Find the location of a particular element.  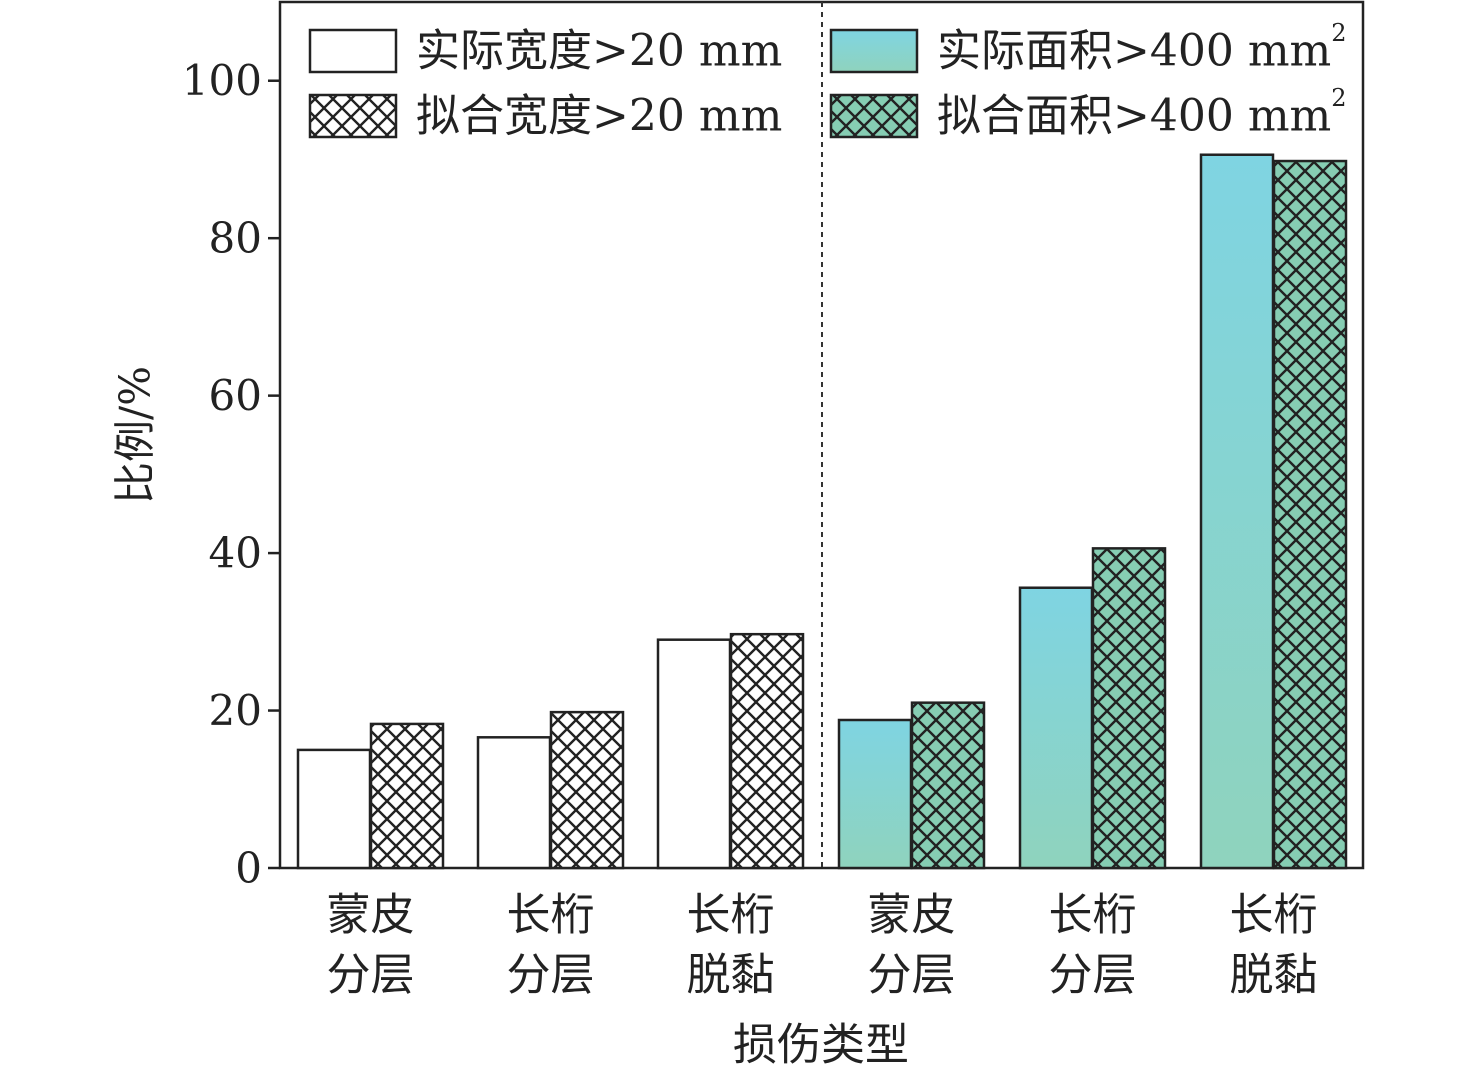

legend-label: 拟合宽度>20 mm is located at coordinates (599, 116).